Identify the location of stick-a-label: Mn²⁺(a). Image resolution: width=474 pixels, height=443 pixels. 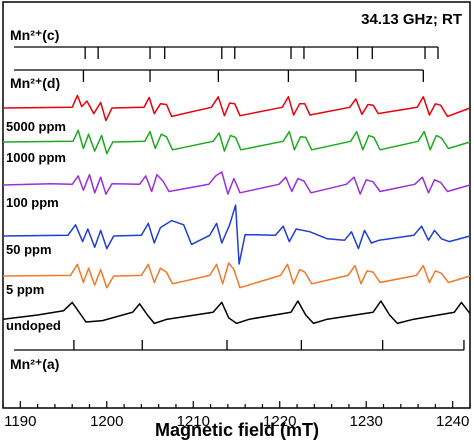
(34, 364).